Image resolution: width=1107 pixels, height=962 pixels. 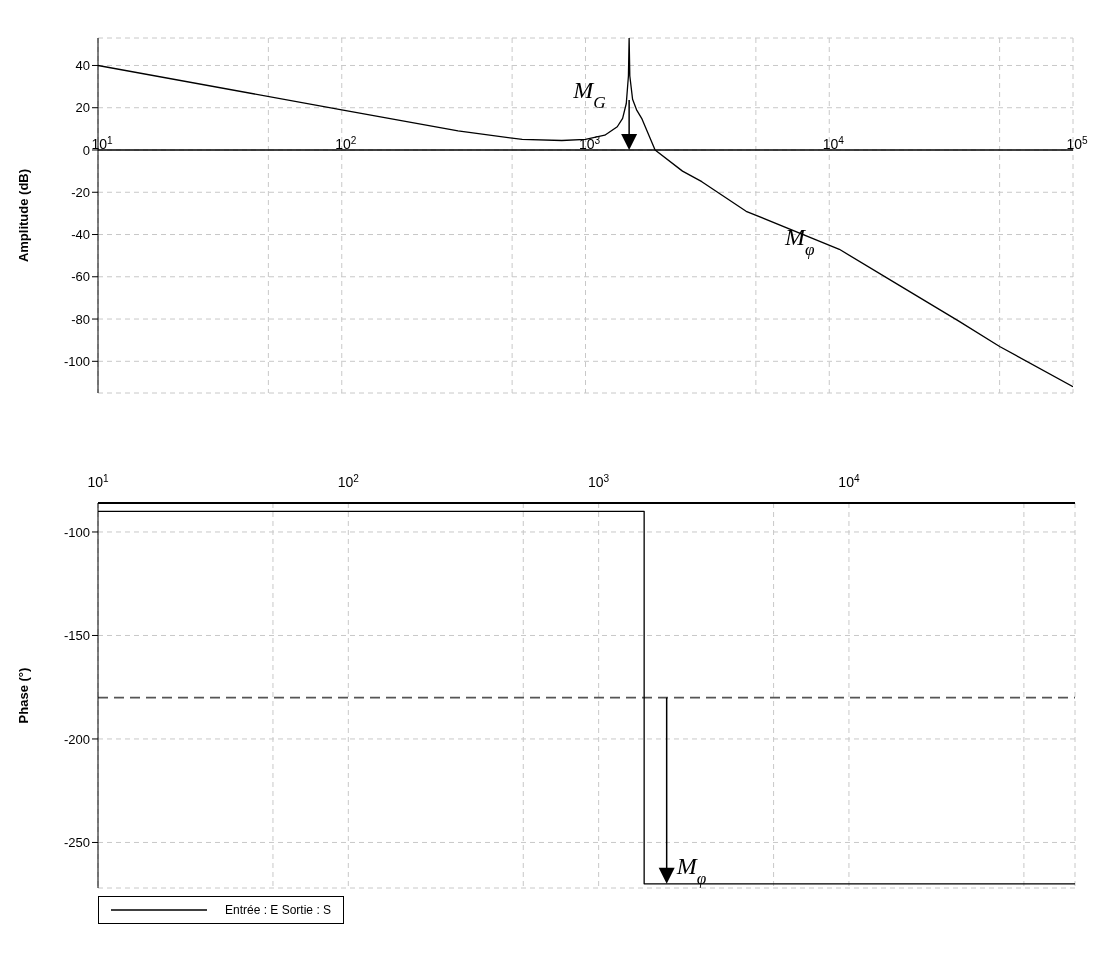 What do you see at coordinates (80, 192) in the screenshot?
I see `y-tick-label: -20` at bounding box center [80, 192].